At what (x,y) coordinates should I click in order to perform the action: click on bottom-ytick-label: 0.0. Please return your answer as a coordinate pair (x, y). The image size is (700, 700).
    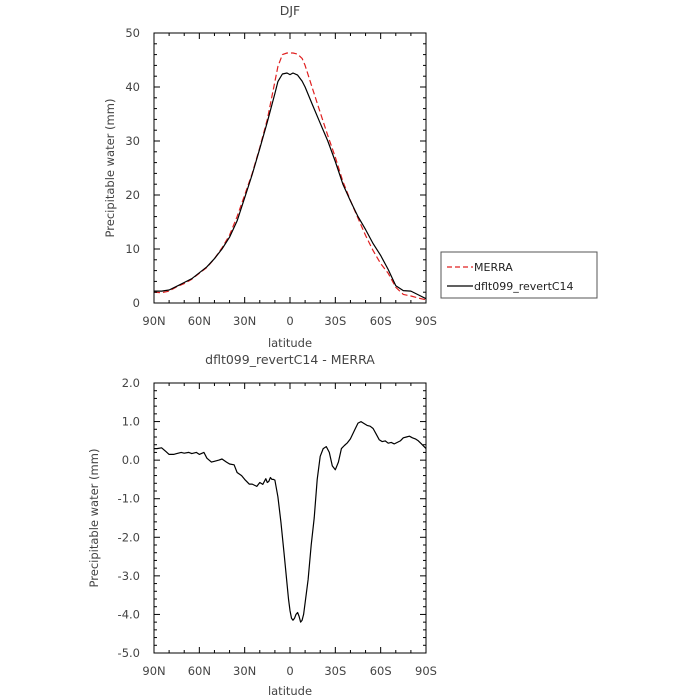
    Looking at the image, I should click on (131, 460).